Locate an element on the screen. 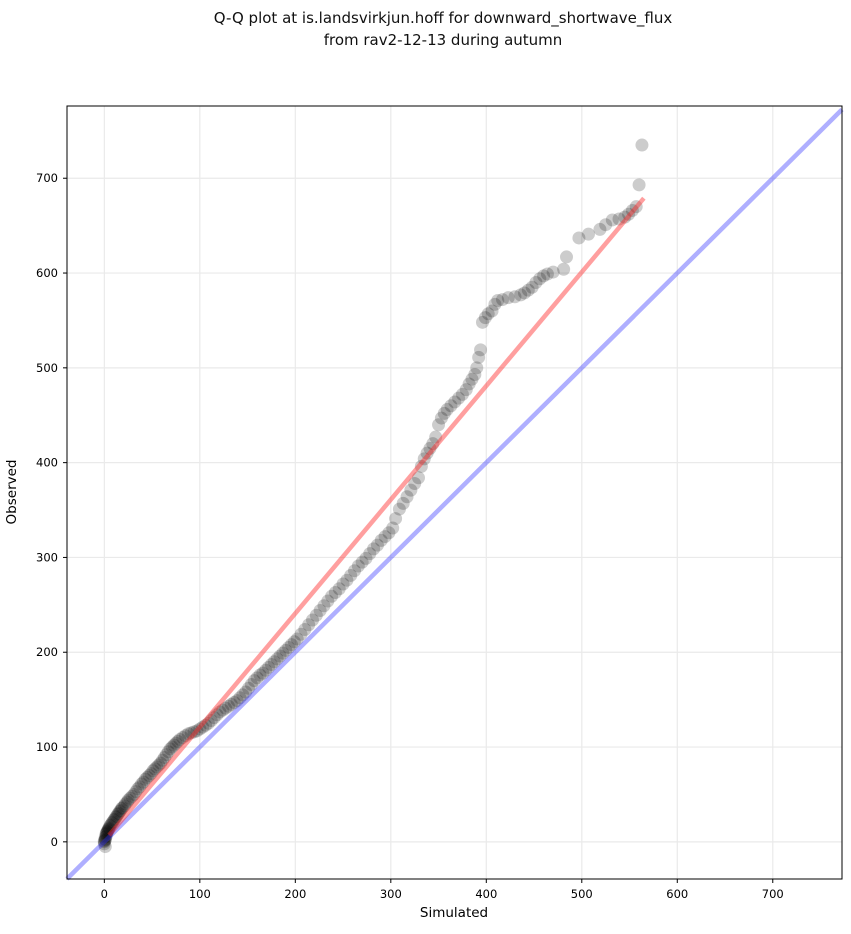 The width and height of the screenshot is (851, 934). x-tick-label: 100 is located at coordinates (200, 894).